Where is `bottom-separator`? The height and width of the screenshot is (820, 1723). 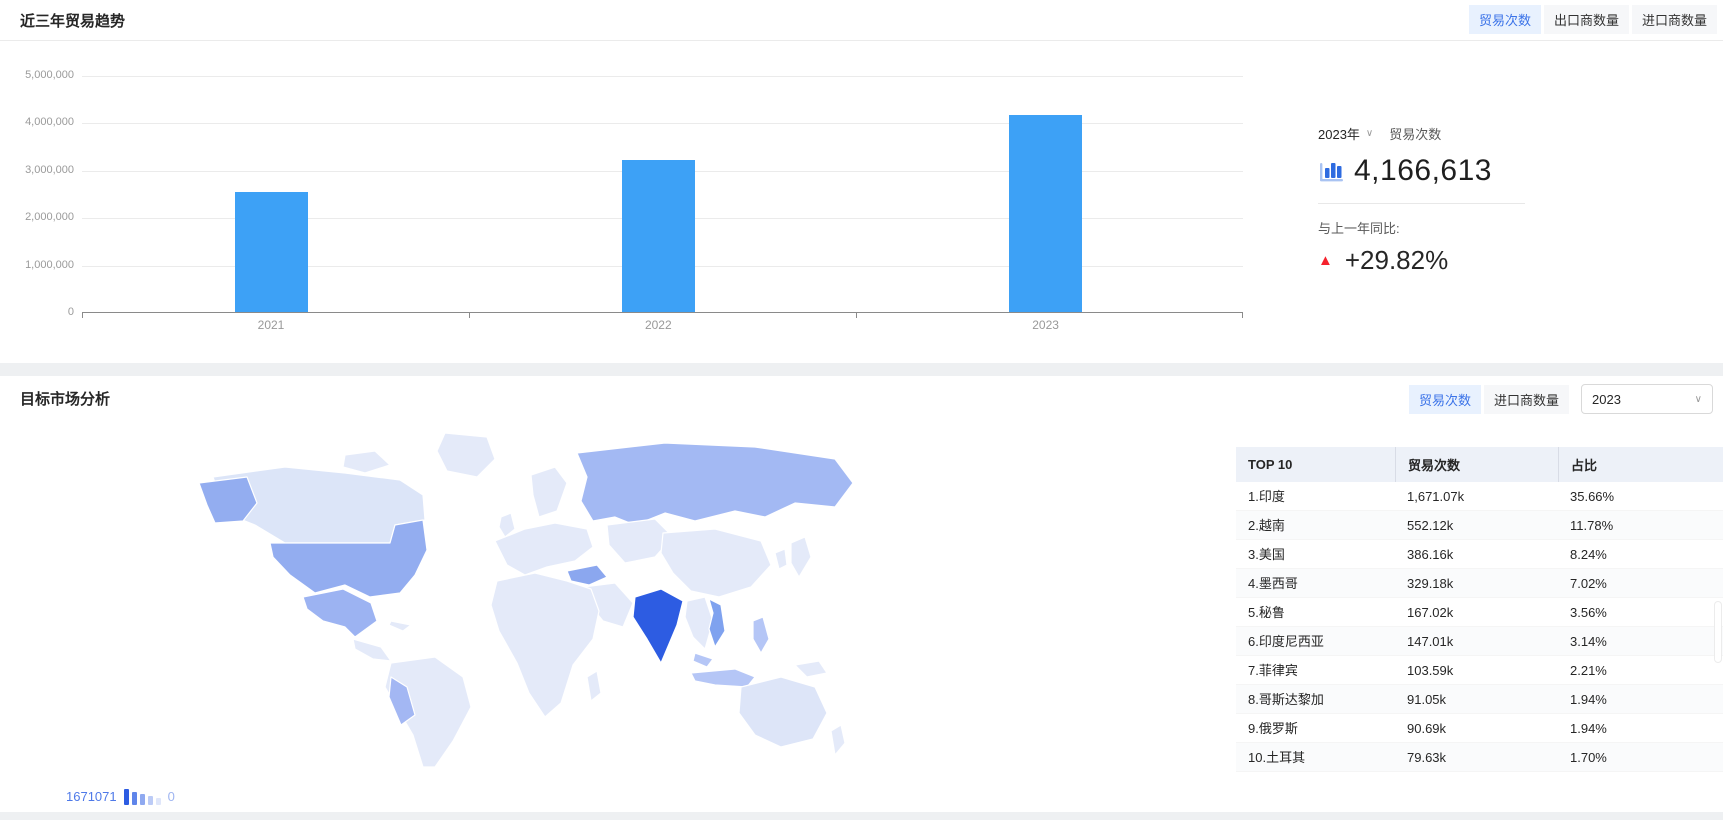 bottom-separator is located at coordinates (861, 816).